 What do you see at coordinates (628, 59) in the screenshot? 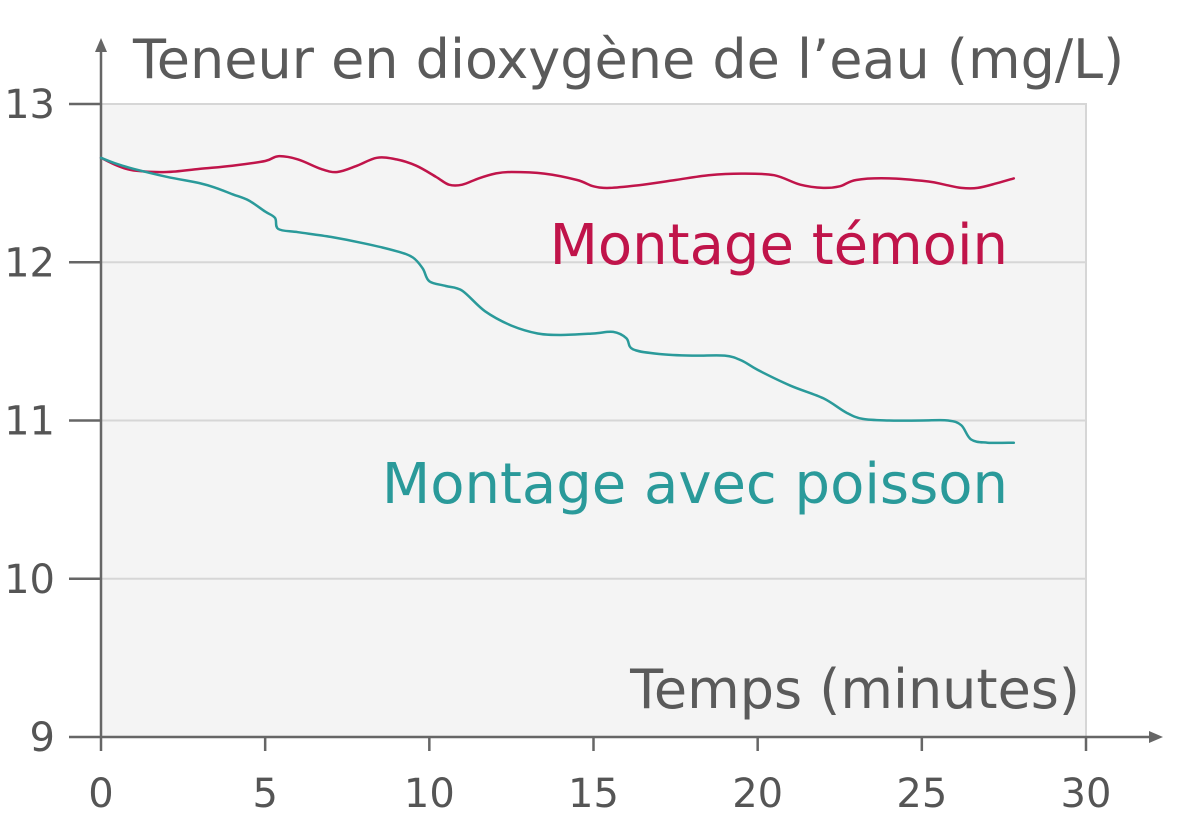
I see `y-axis-title: Teneur en dioxygène de l’eau (mg/L)` at bounding box center [628, 59].